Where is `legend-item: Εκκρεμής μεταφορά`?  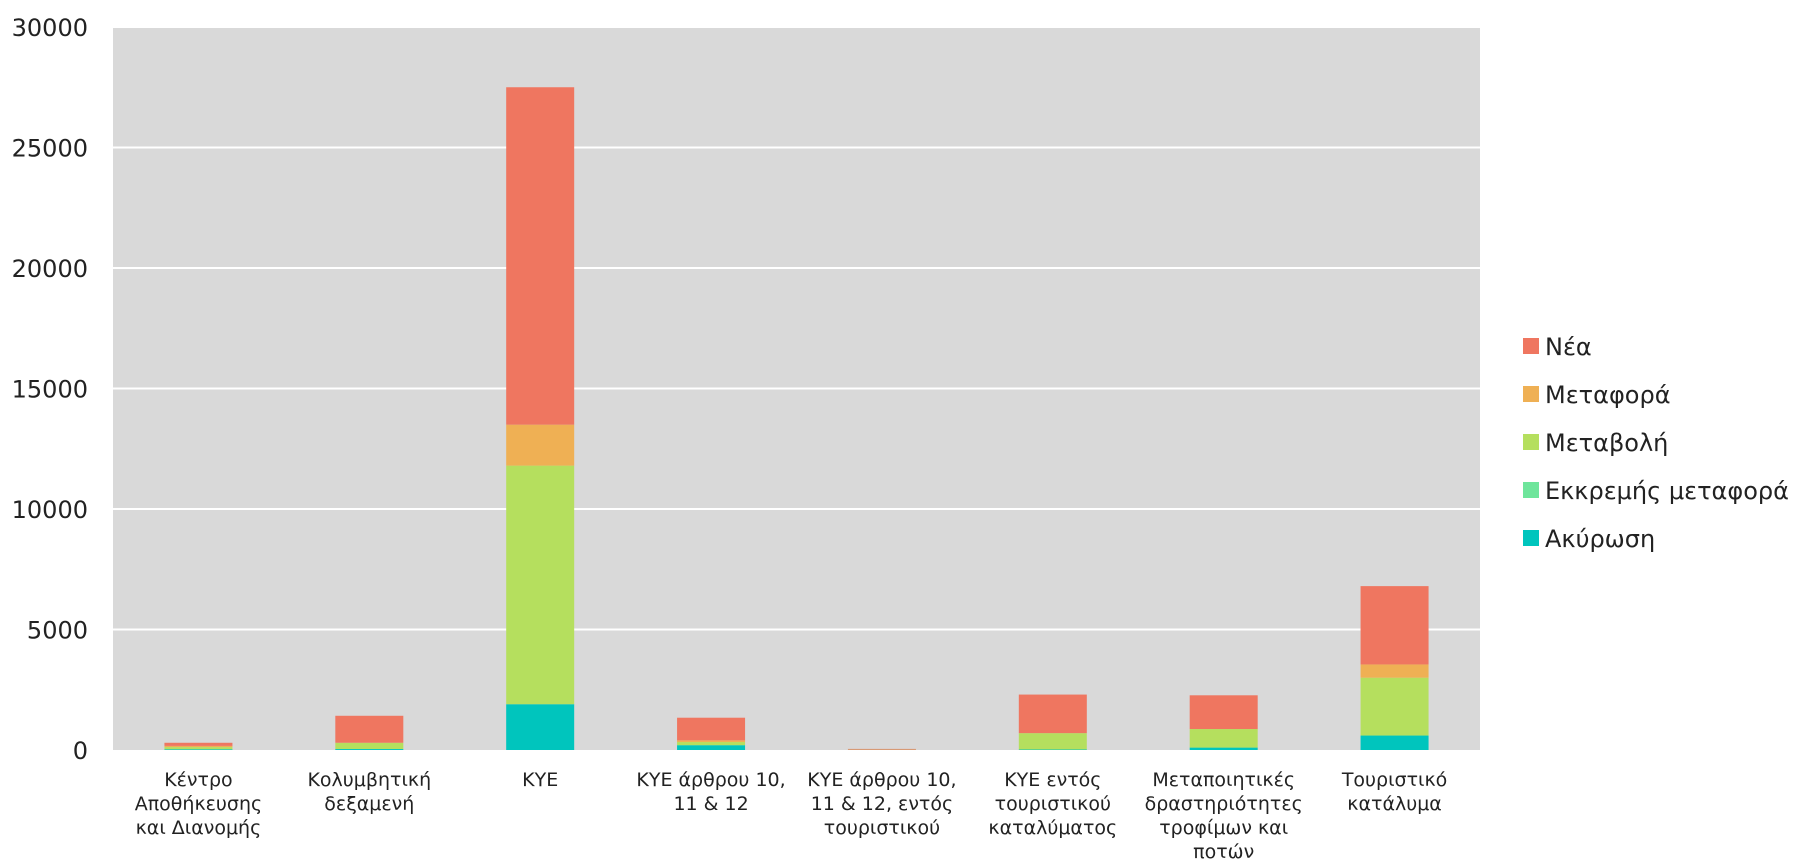
legend-item: Εκκρεμής μεταφορά is located at coordinates (1656, 491).